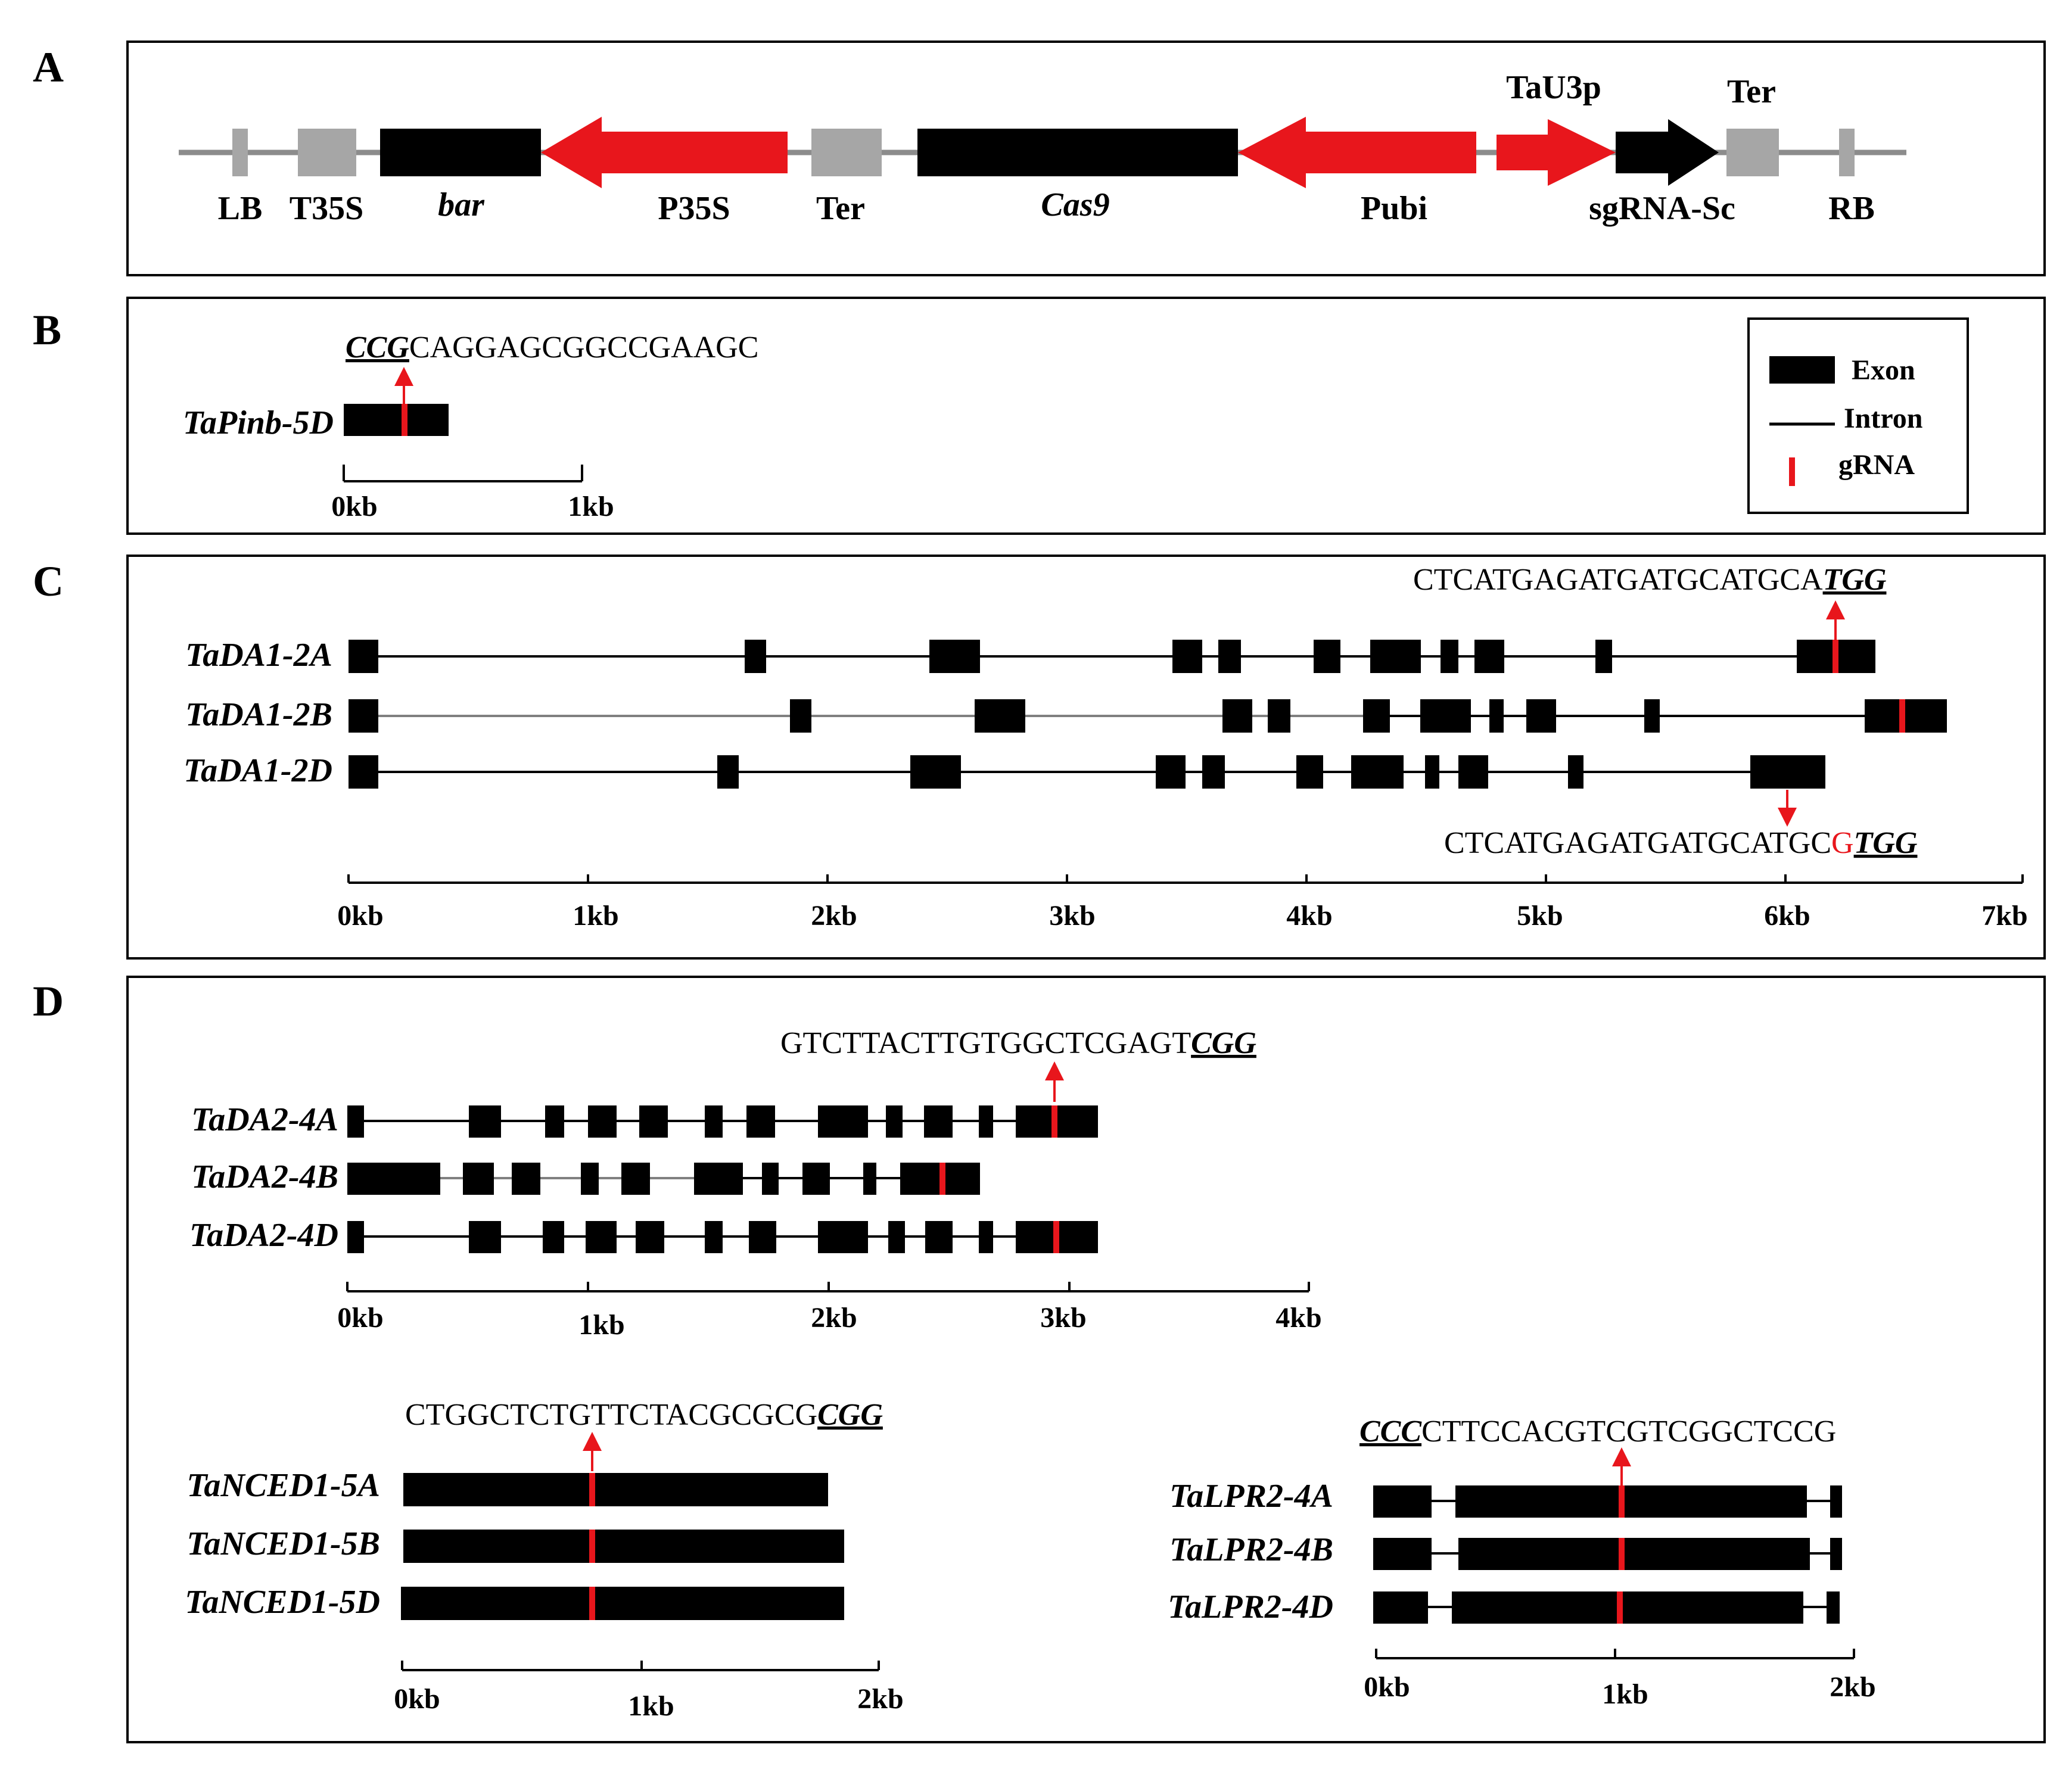  I want to click on tada1-pam-bottom: TGG, so click(1886, 843).